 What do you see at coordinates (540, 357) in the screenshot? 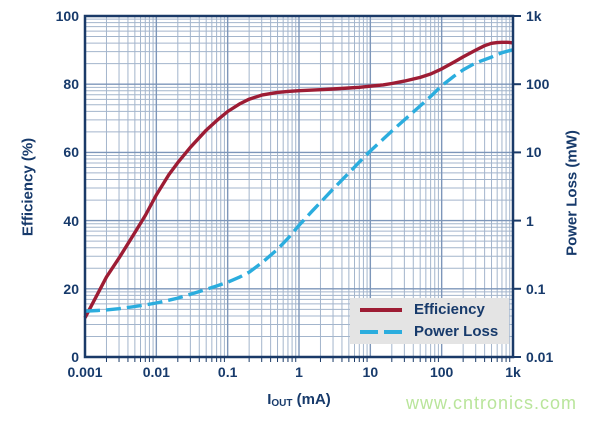
I see `y-right-tick-label: 0.01` at bounding box center [540, 357].